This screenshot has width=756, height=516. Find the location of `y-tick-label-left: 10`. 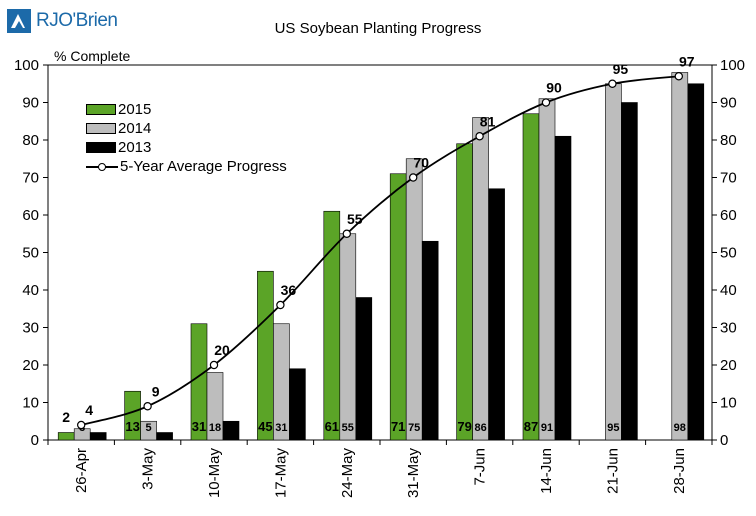

y-tick-label-left: 10 is located at coordinates (30, 403).